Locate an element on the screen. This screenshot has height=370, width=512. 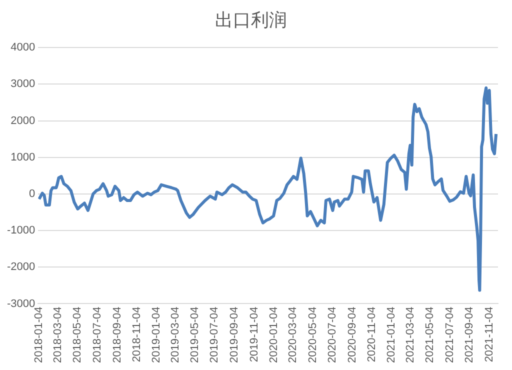
x-tick-label: 2021-11-04 is located at coordinates (489, 334).